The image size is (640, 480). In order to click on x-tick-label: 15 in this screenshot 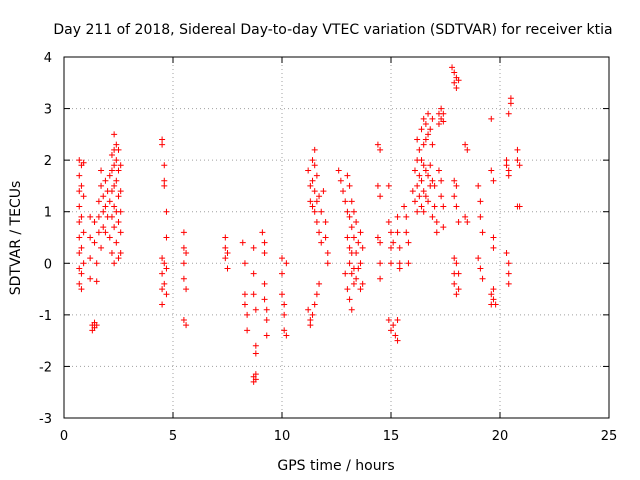, I will do `click(391, 436)`.